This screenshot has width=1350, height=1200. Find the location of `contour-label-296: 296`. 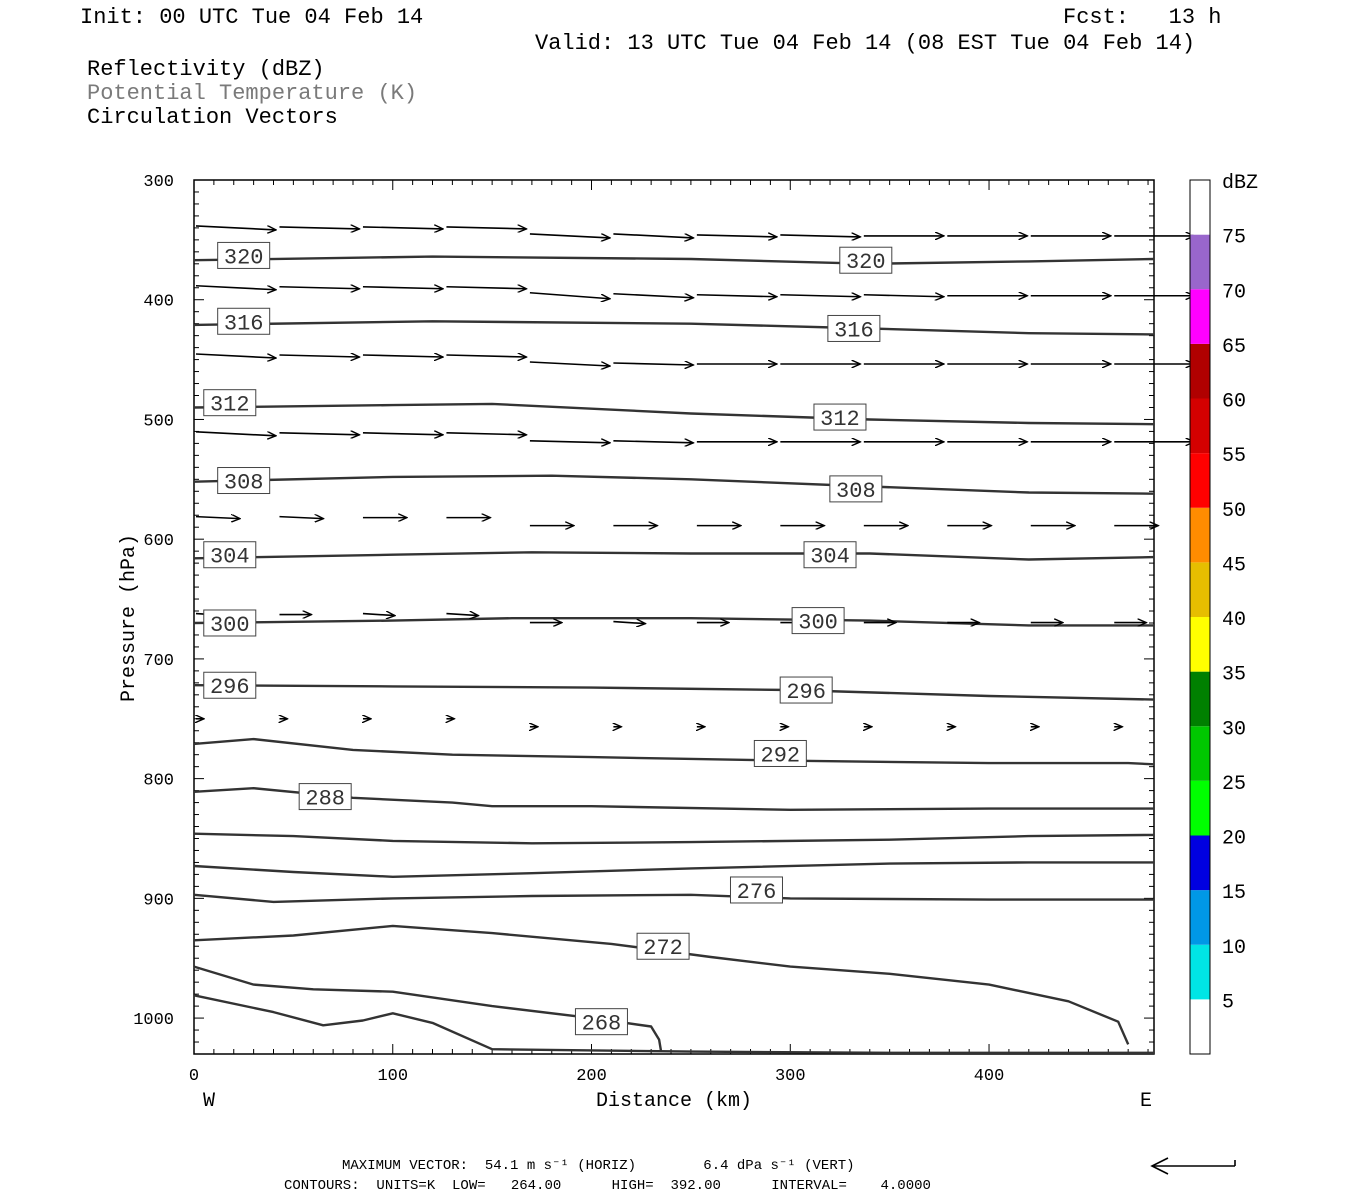

contour-label-296: 296 is located at coordinates (806, 692).